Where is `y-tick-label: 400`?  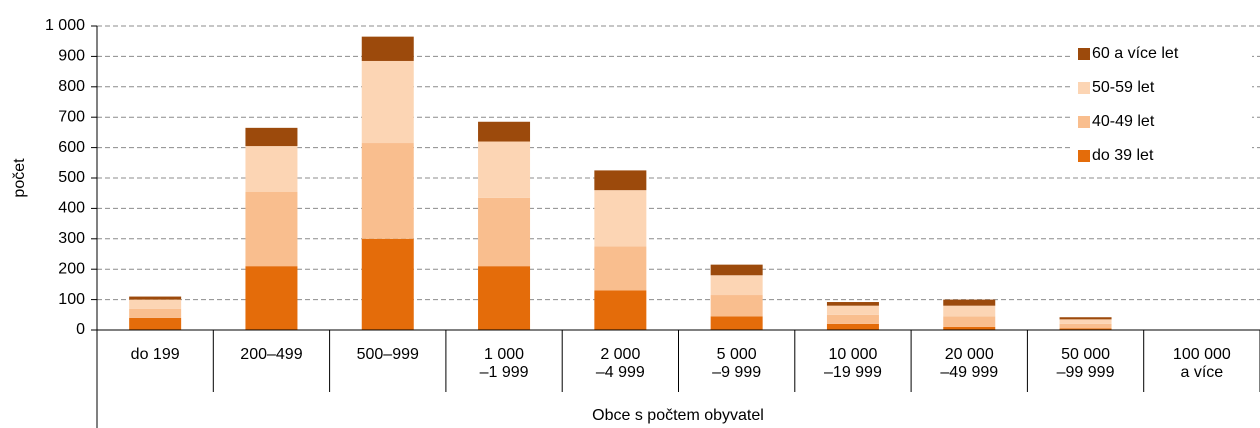
y-tick-label: 400 is located at coordinates (71, 208).